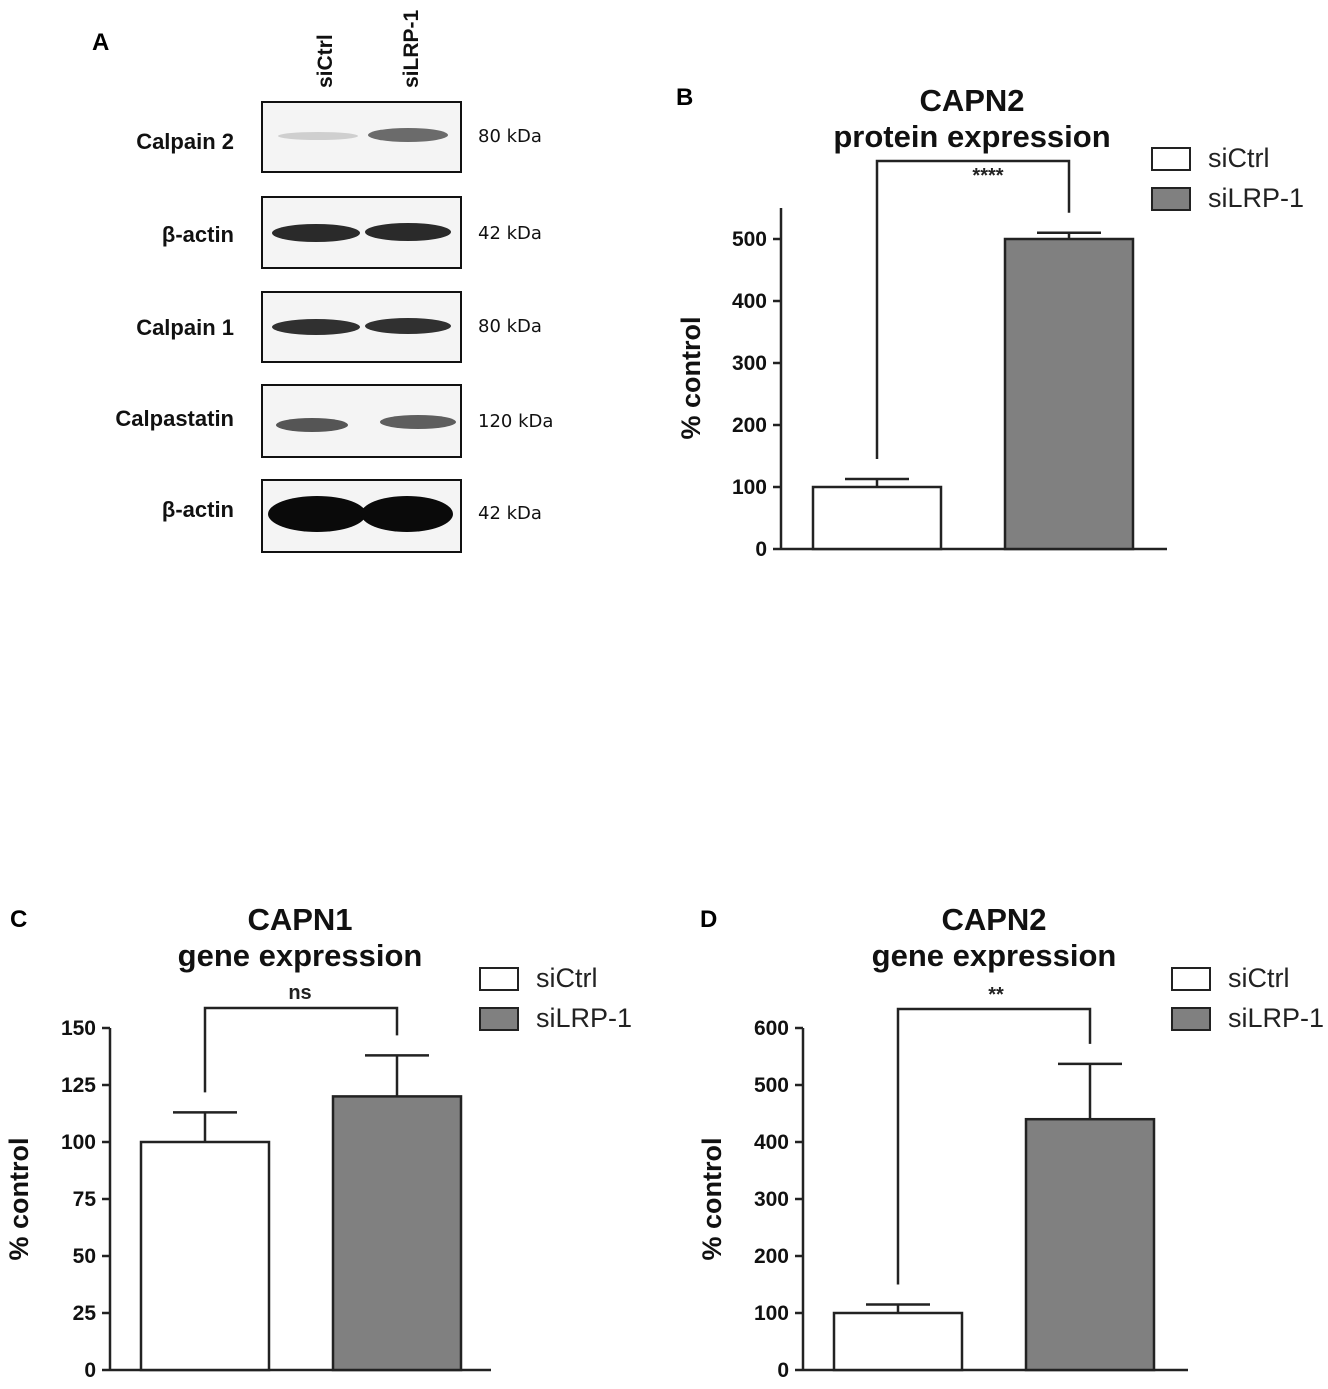 The height and width of the screenshot is (1389, 1328). Describe the element at coordinates (996, 995) in the screenshot. I see `significance-label: **` at that location.